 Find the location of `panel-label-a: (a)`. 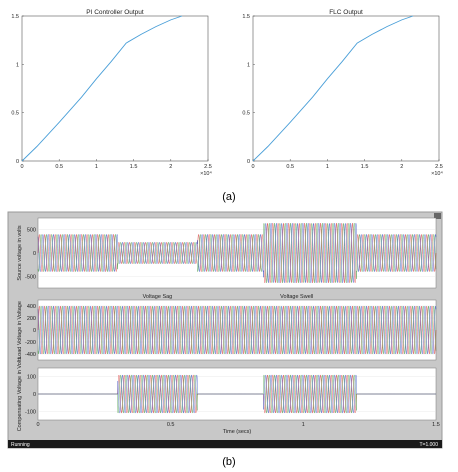

panel-label-a: (a) is located at coordinates (228, 197).